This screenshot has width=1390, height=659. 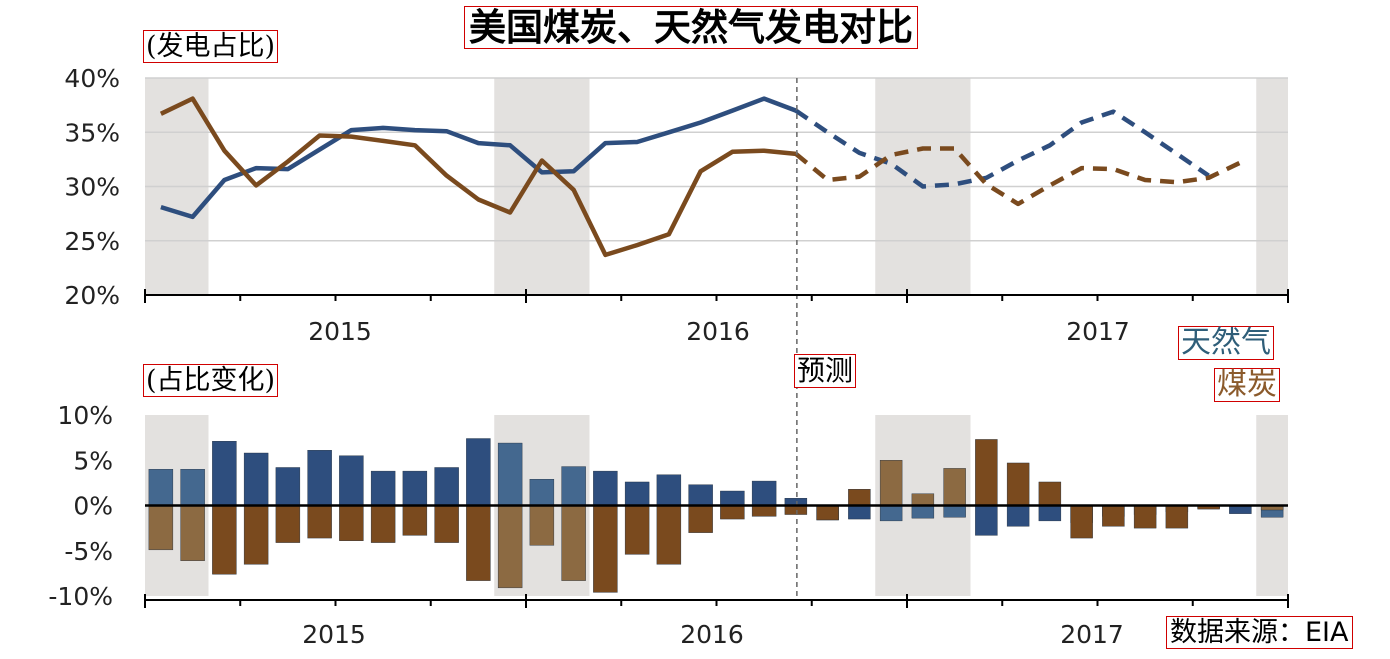 I want to click on line-coal-forecast, so click(x=1018, y=176).